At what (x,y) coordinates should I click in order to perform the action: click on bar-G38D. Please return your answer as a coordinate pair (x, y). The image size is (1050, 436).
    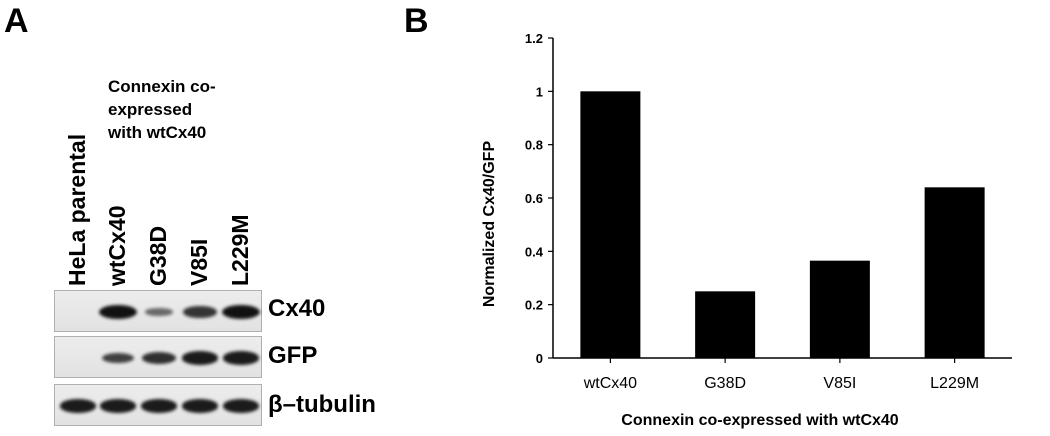
    Looking at the image, I should click on (725, 324).